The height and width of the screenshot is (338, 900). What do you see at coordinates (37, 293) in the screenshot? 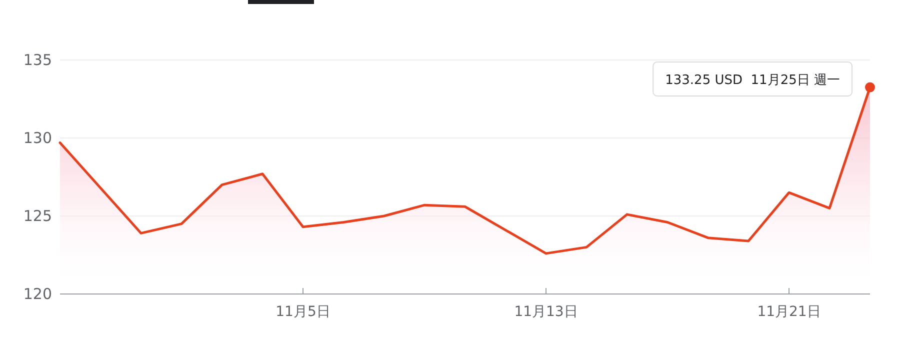
I see `y-tick-label: 120` at bounding box center [37, 293].